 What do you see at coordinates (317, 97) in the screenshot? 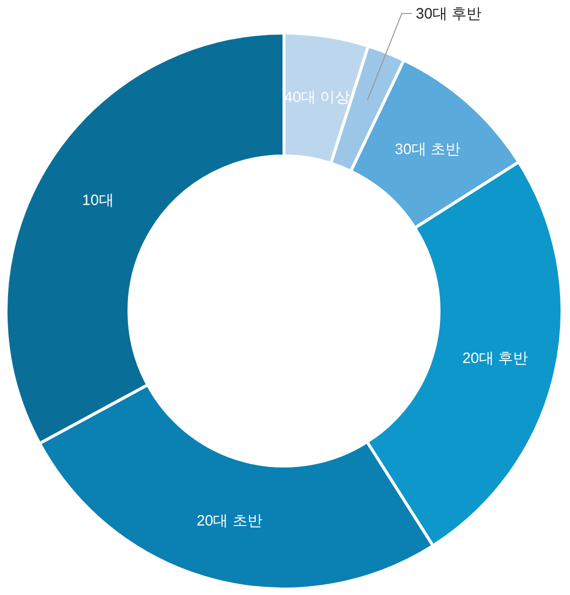
I see `slice-label: 40대 이상` at bounding box center [317, 97].